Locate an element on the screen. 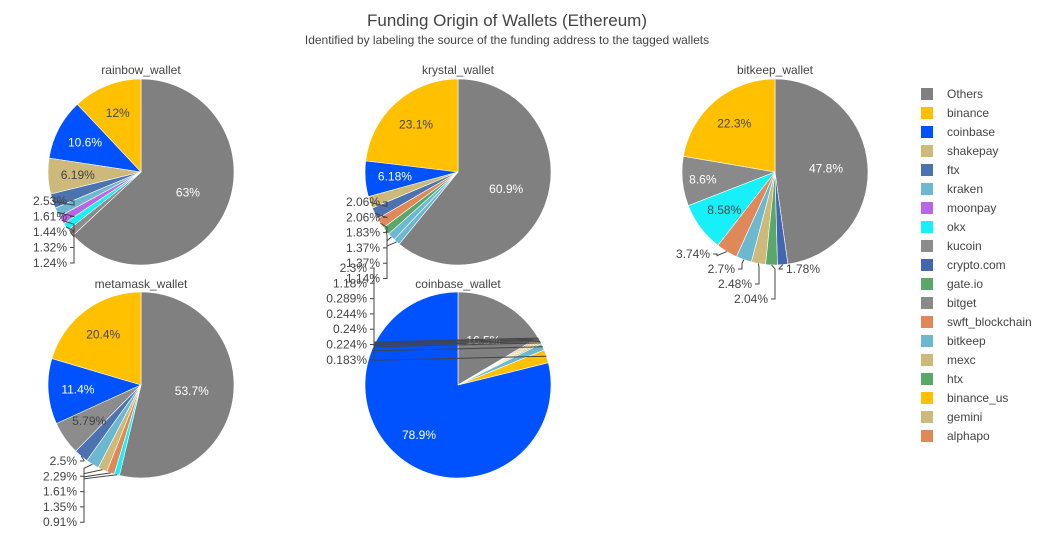 The image size is (1050, 544). slice-label-outside: 2.7% is located at coordinates (722, 269).